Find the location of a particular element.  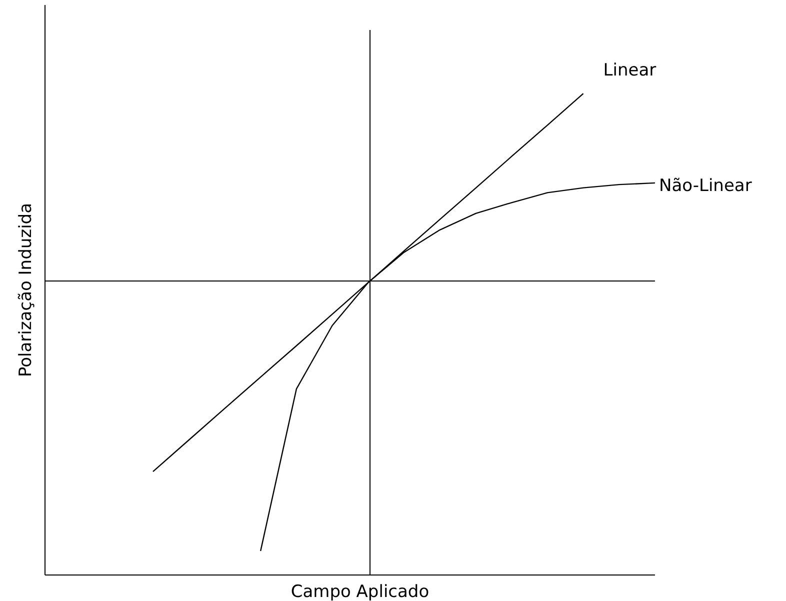

series-label: Linear is located at coordinates (629, 70).